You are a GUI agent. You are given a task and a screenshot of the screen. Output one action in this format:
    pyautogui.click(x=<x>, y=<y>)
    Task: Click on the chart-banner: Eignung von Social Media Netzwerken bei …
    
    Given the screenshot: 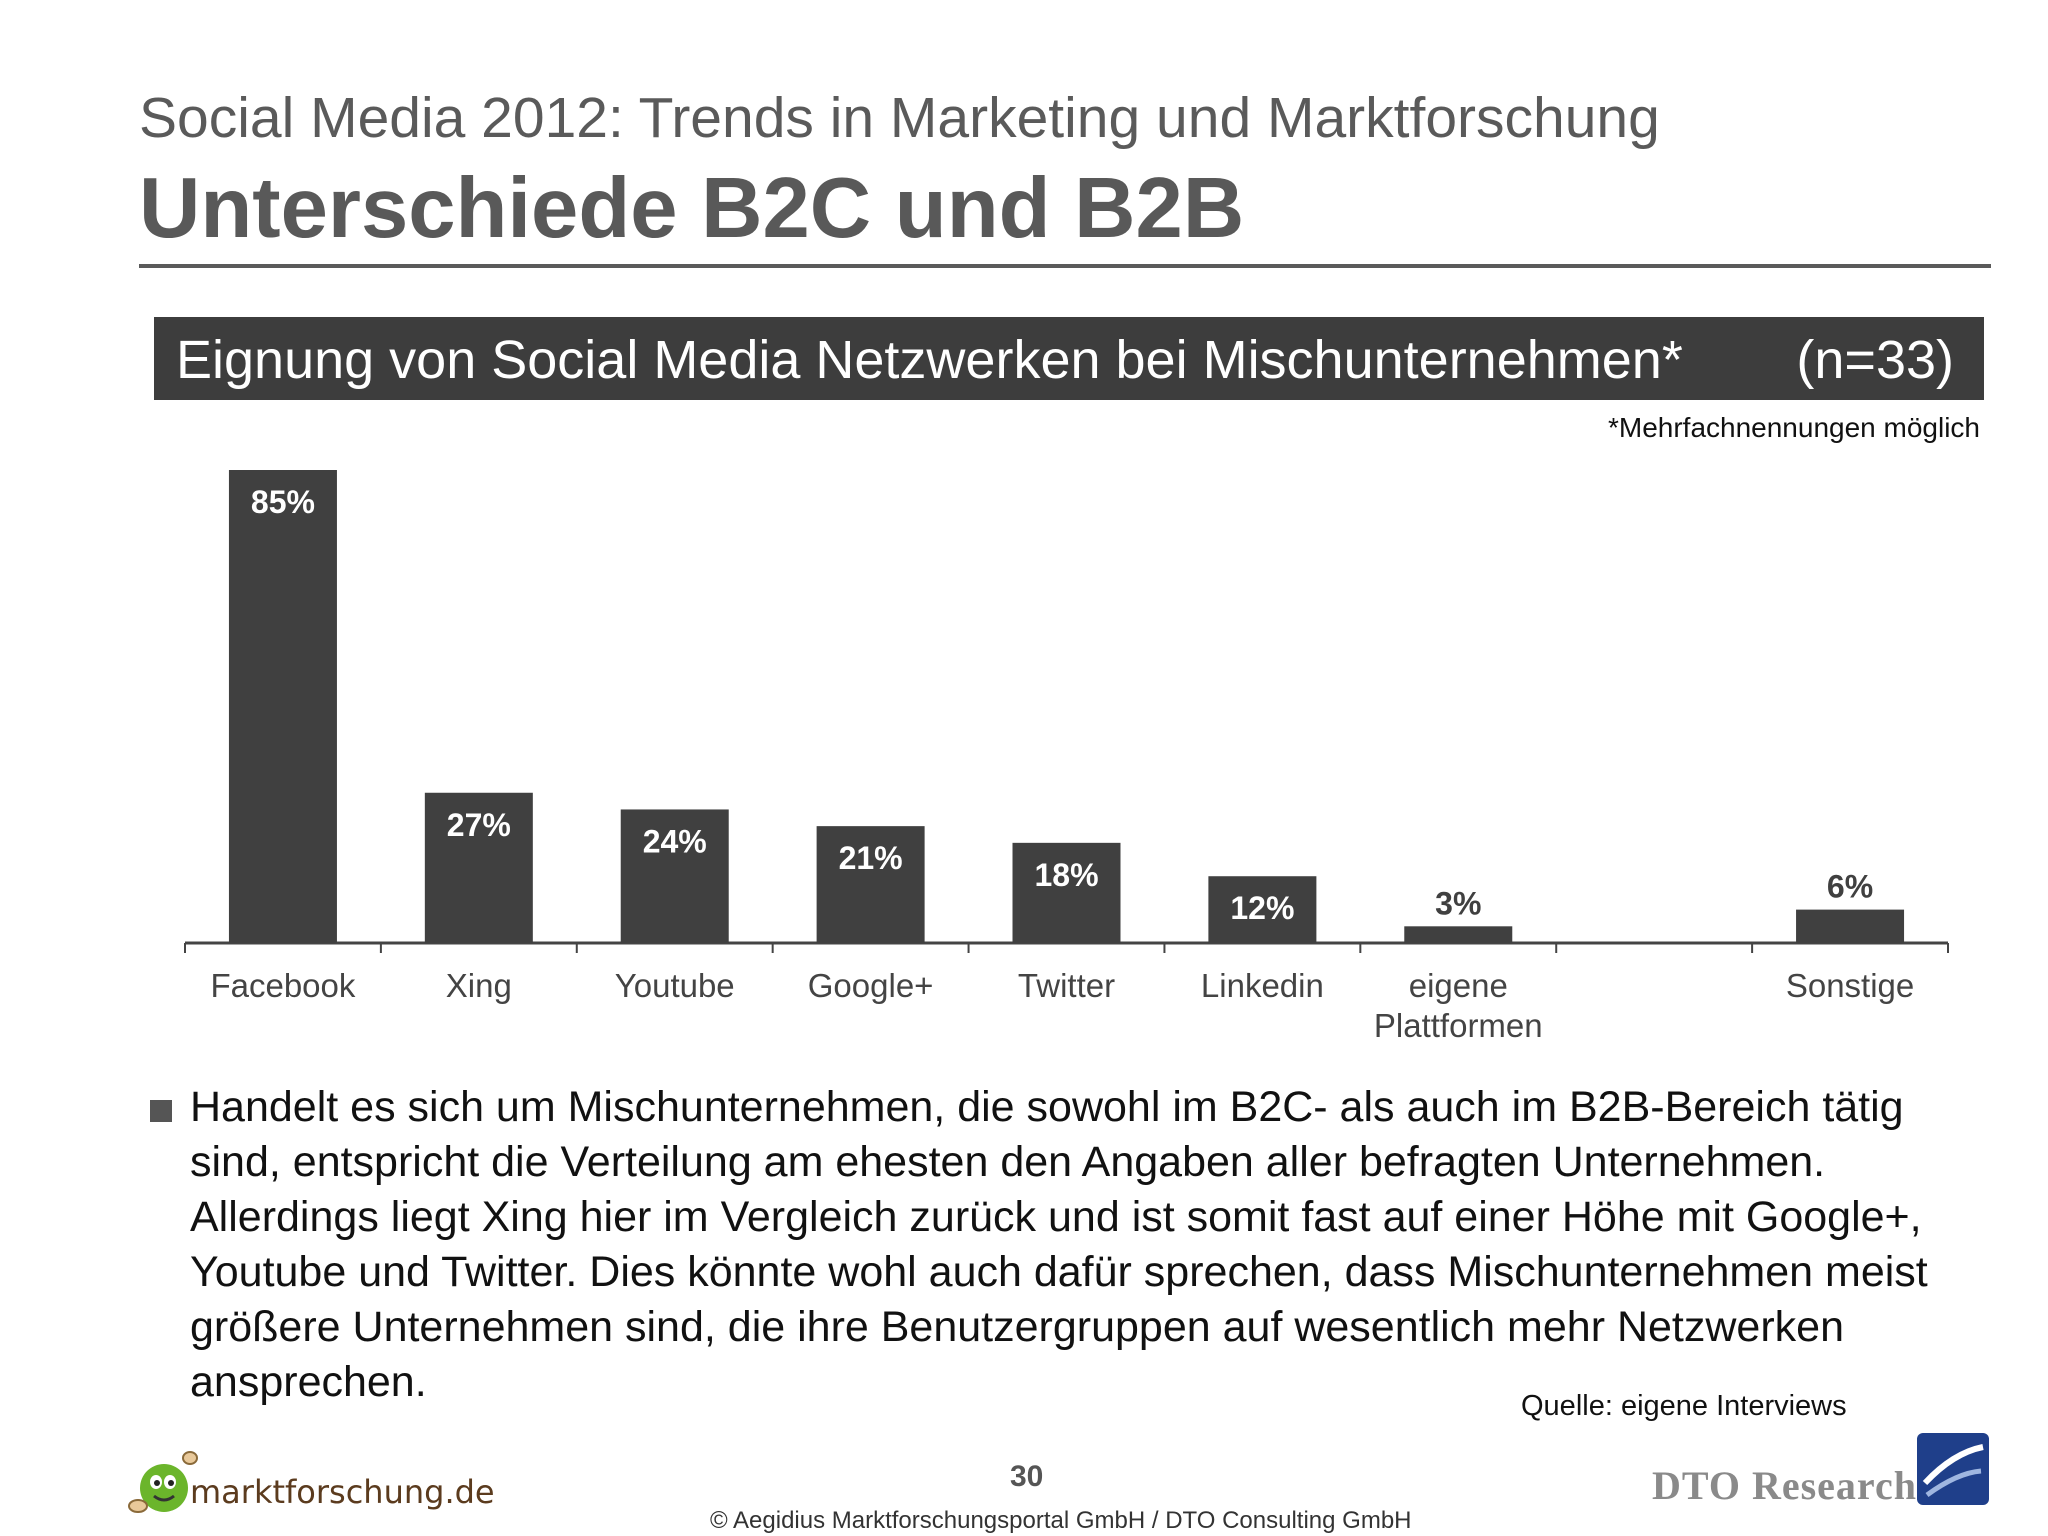 What is the action you would take?
    pyautogui.click(x=1069, y=358)
    